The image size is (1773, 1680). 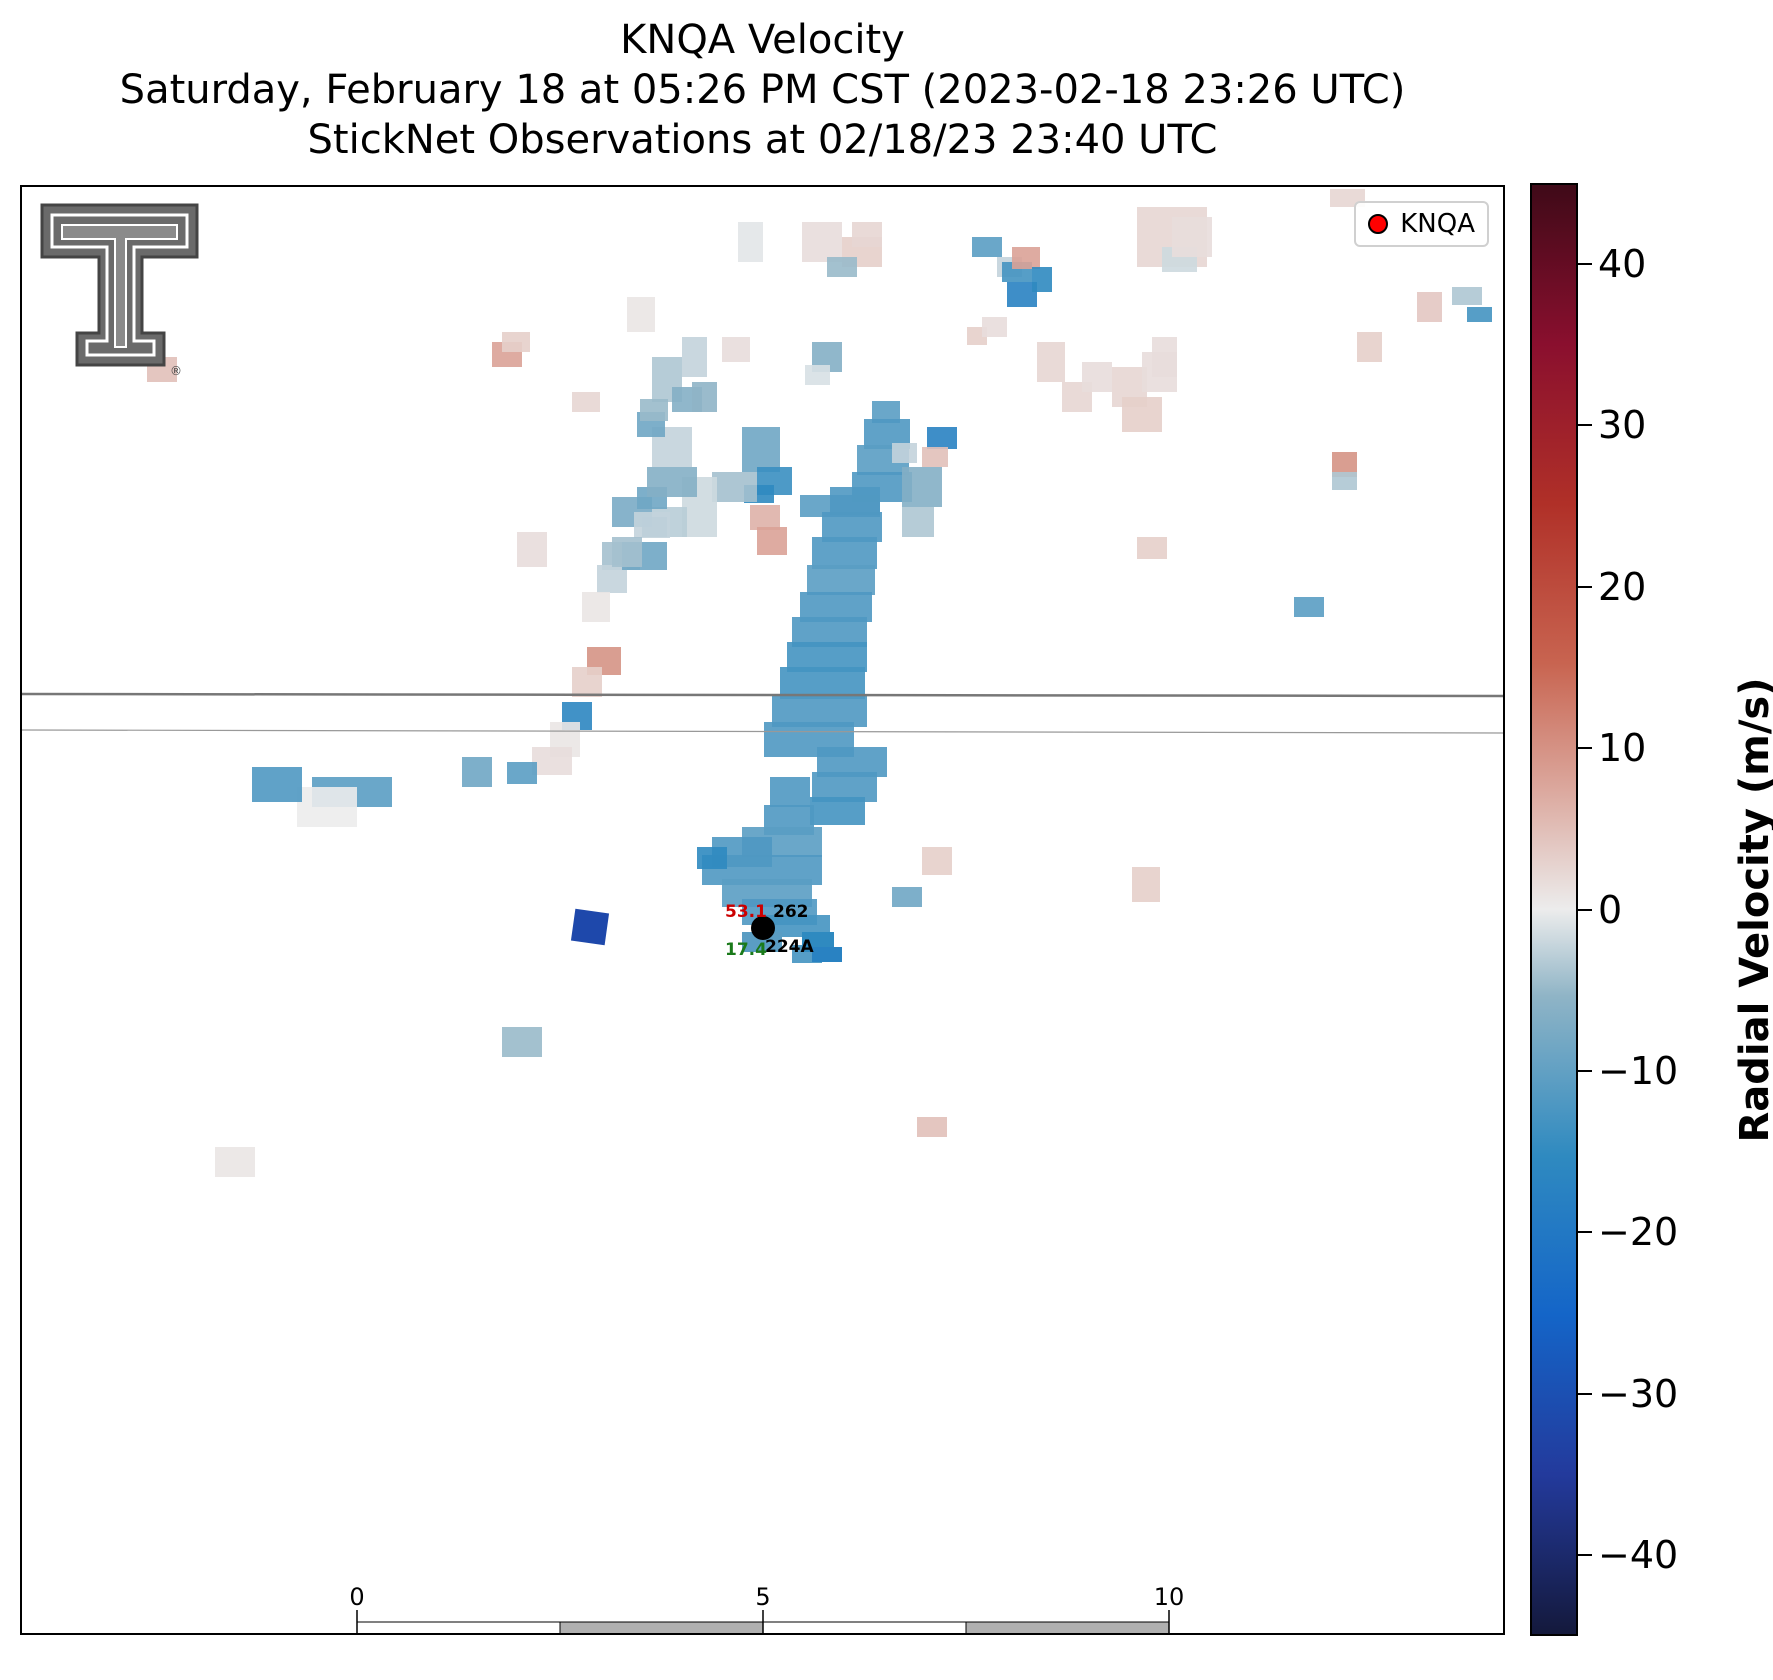 What do you see at coordinates (762, 40) in the screenshot?
I see `title-line-1: KNQA Velocity` at bounding box center [762, 40].